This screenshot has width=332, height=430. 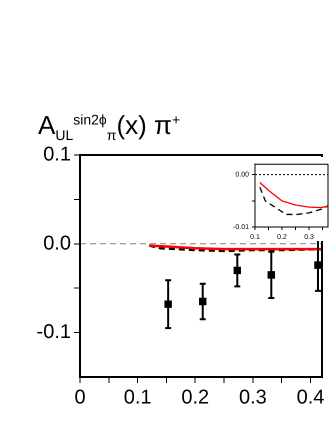 What do you see at coordinates (80, 397) in the screenshot?
I see `x-tick-label: 0` at bounding box center [80, 397].